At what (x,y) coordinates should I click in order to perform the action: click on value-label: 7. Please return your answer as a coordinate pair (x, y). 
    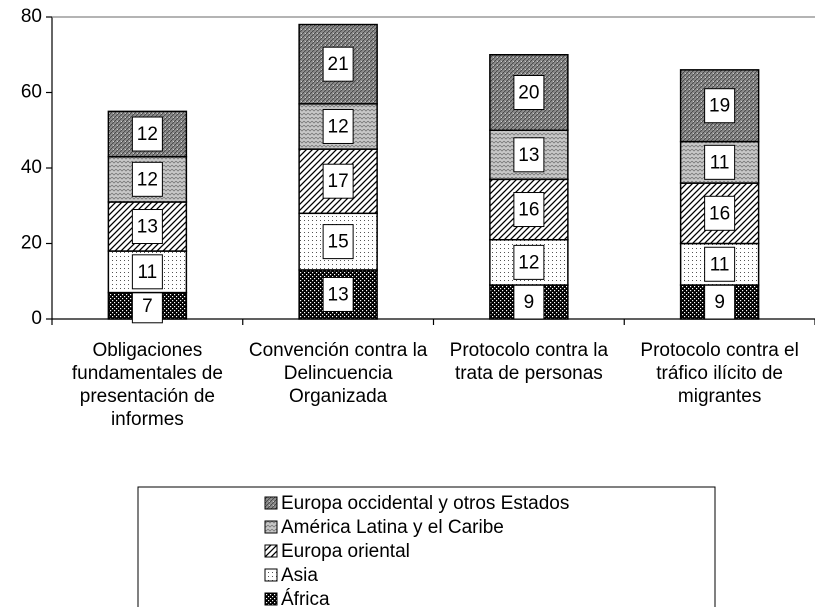
    Looking at the image, I should click on (147, 306).